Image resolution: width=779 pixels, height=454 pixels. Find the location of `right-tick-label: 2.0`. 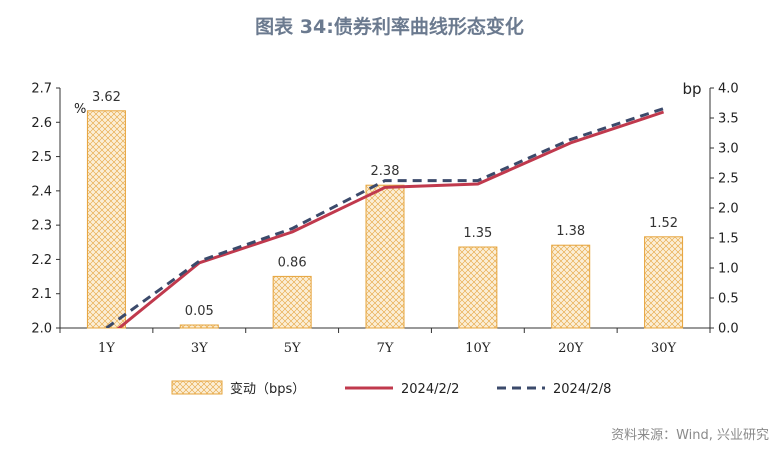

right-tick-label: 2.0 is located at coordinates (728, 209).